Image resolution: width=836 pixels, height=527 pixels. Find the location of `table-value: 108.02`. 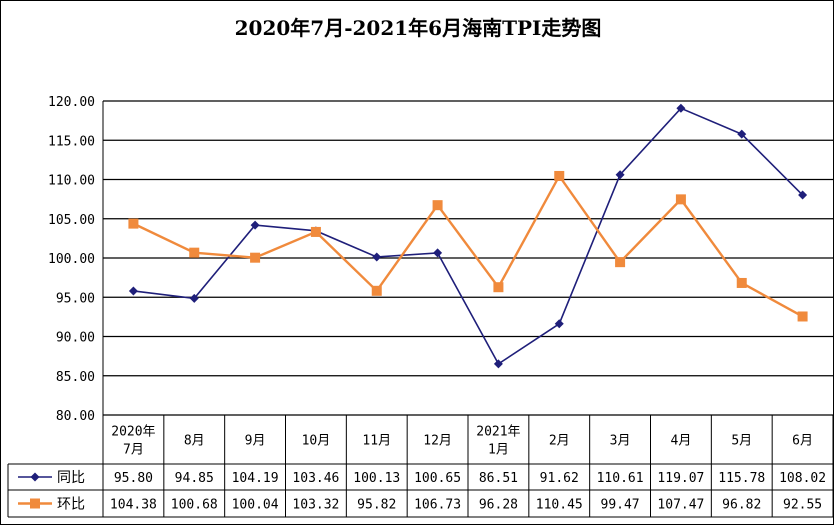

table-value: 108.02 is located at coordinates (802, 478).